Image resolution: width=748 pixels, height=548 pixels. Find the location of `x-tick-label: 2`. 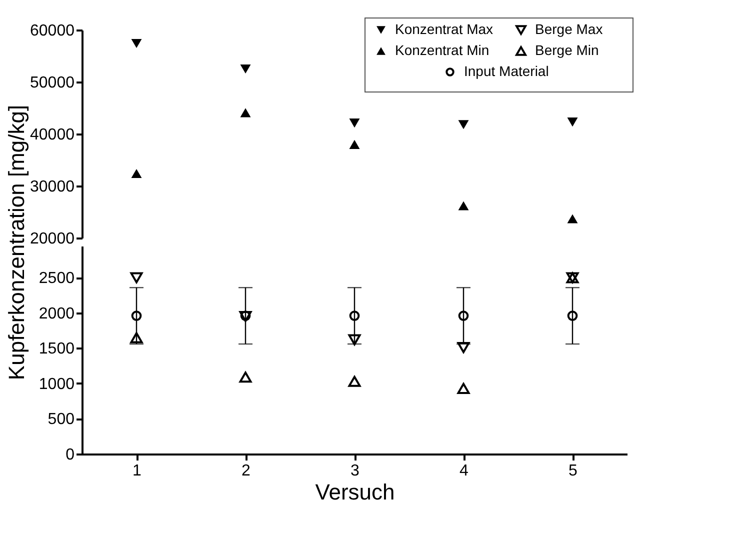

x-tick-label: 2 is located at coordinates (246, 471).